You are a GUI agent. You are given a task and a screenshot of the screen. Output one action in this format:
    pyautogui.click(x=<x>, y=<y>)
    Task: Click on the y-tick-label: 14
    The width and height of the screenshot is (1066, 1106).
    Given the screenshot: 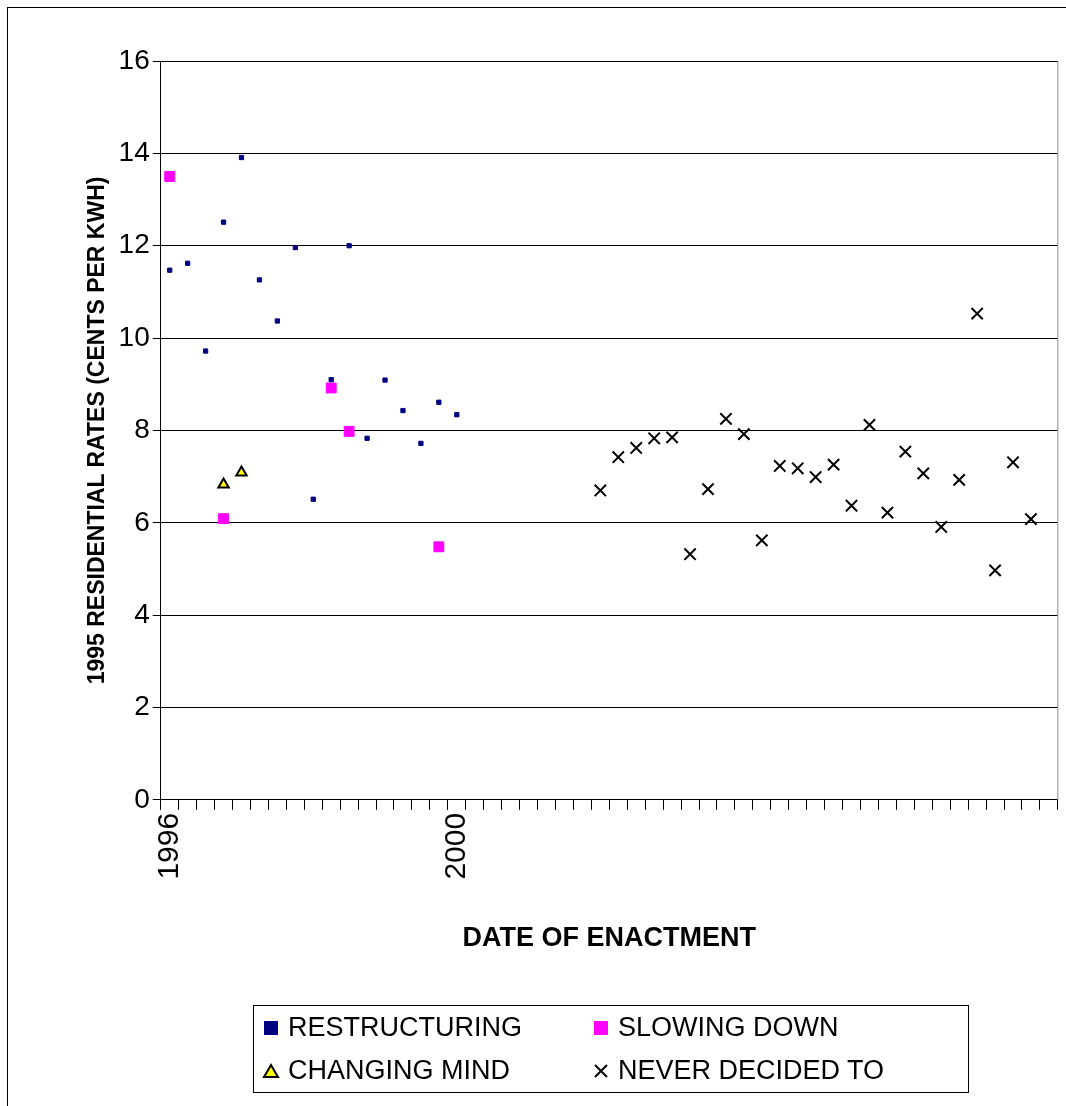 What is the action you would take?
    pyautogui.click(x=134, y=152)
    